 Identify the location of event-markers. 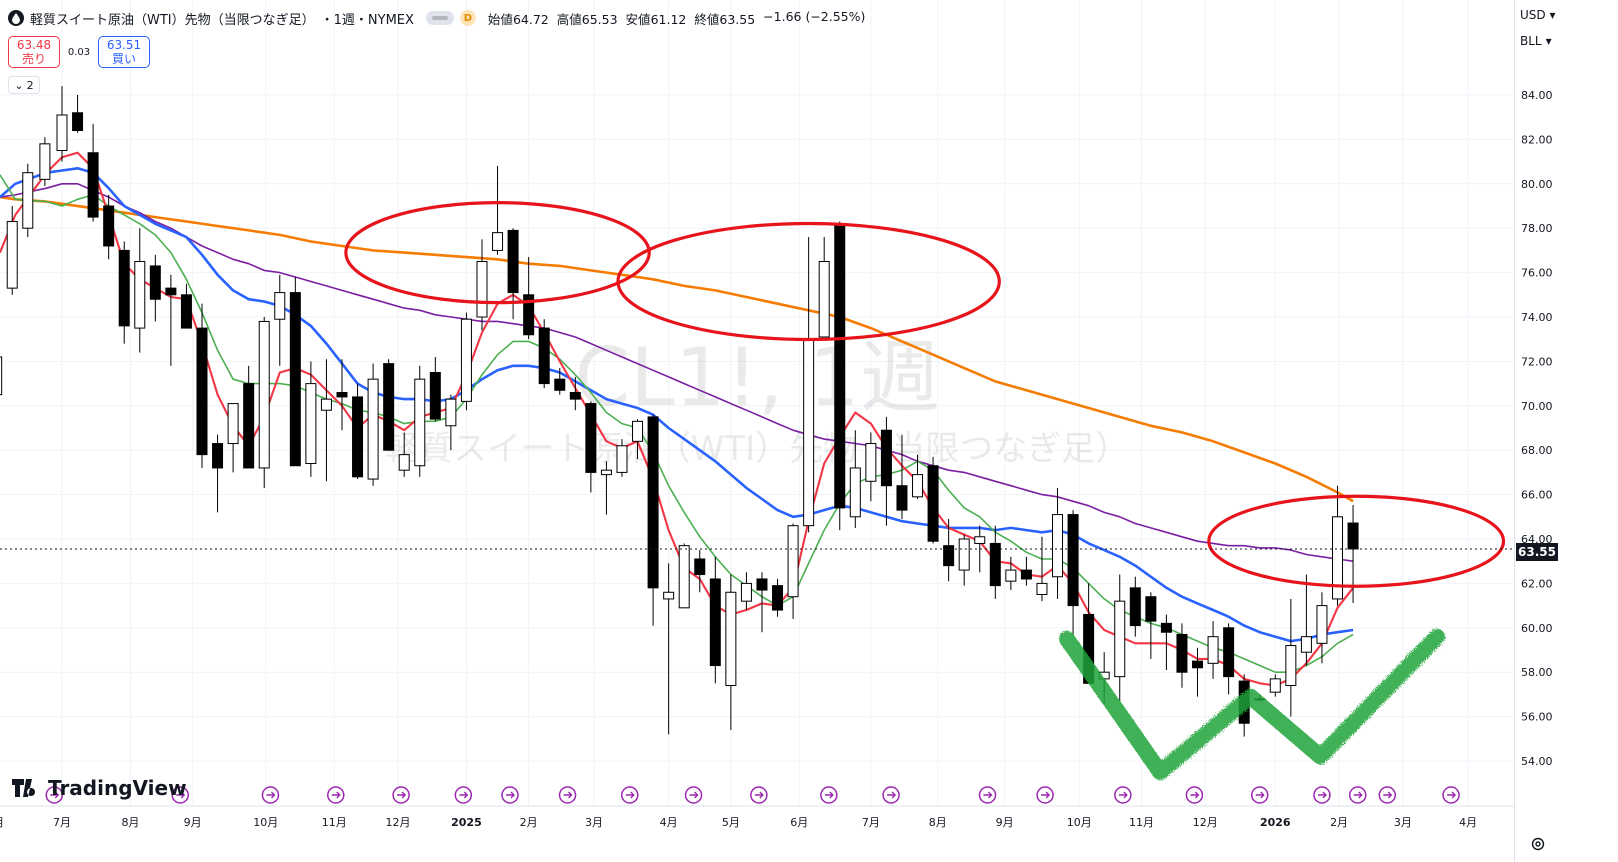
(752, 795).